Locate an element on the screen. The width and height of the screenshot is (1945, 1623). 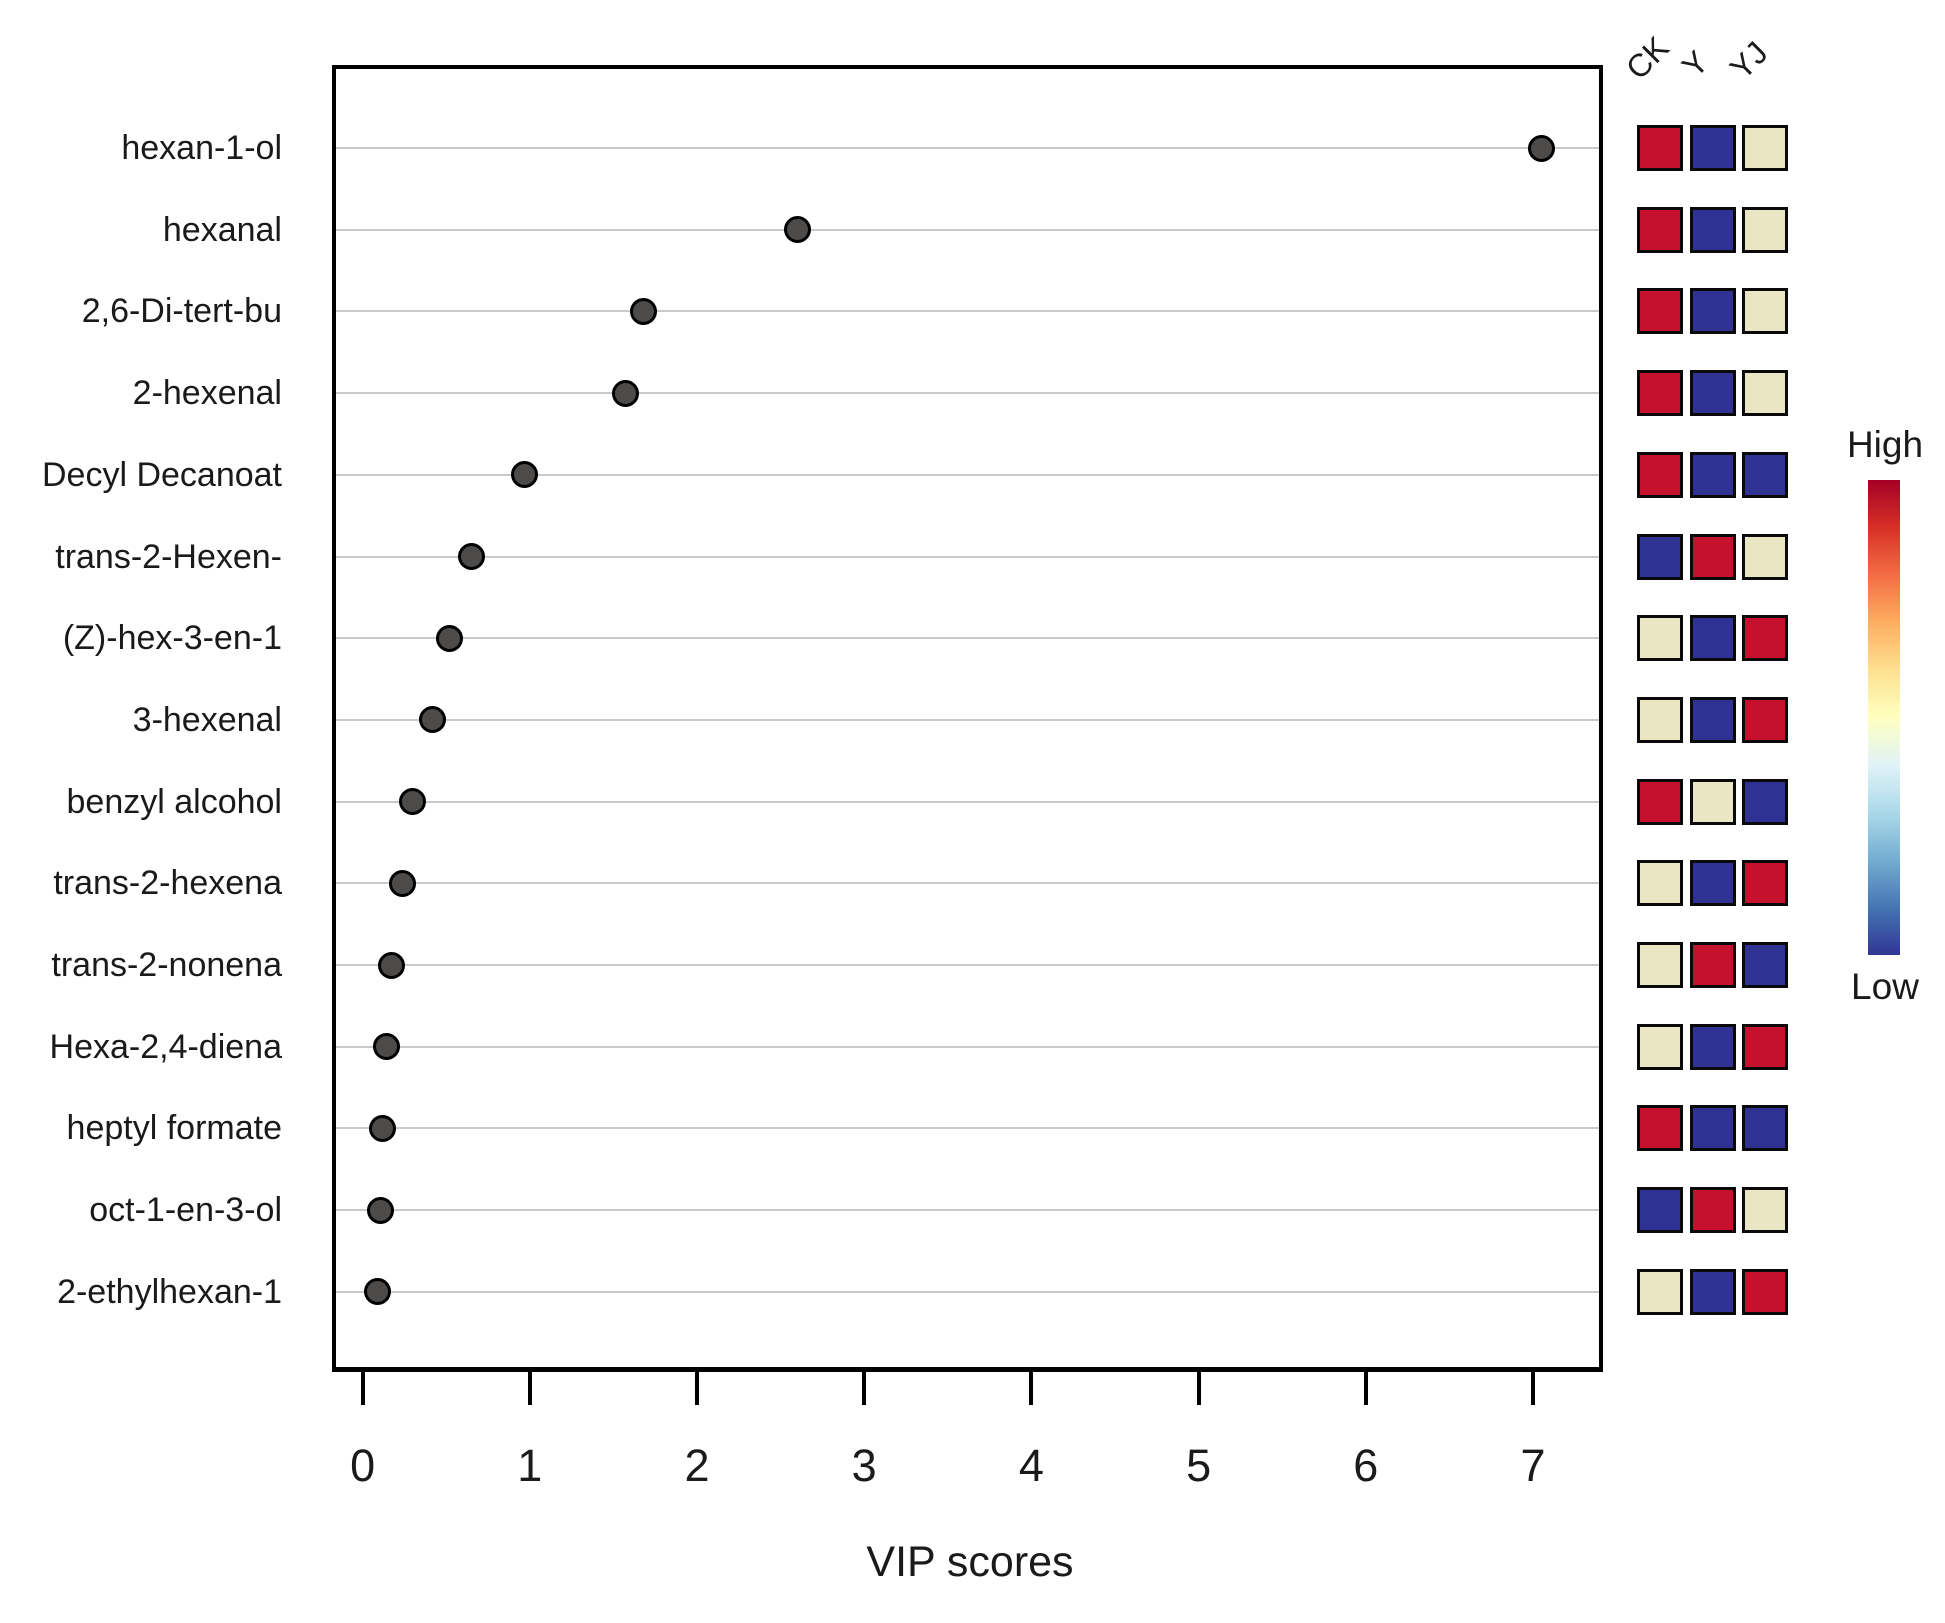
y-axis-label: hexanal is located at coordinates (222, 229).